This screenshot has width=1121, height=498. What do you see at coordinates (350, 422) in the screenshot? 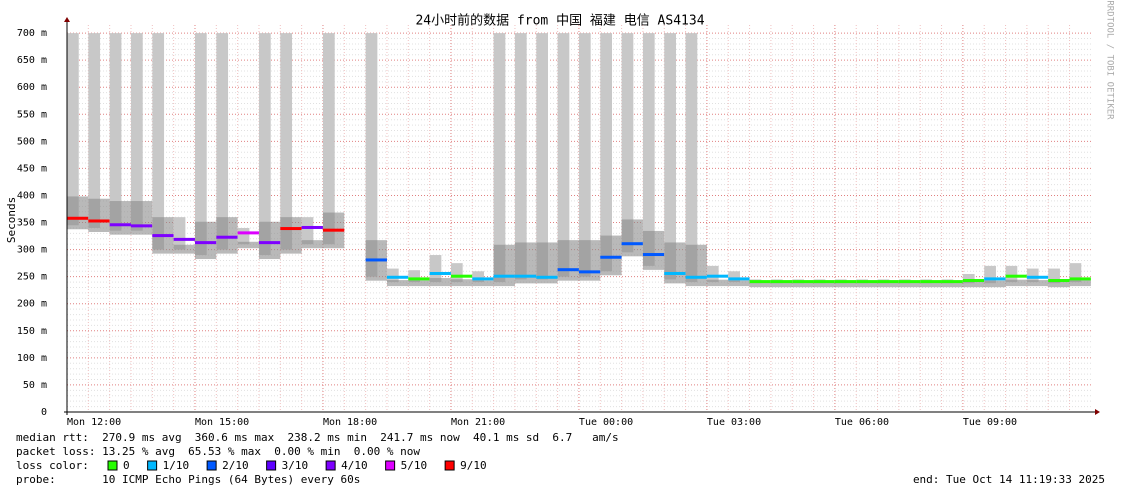
I see `x-tick-label: Mon 18:00` at bounding box center [350, 422].